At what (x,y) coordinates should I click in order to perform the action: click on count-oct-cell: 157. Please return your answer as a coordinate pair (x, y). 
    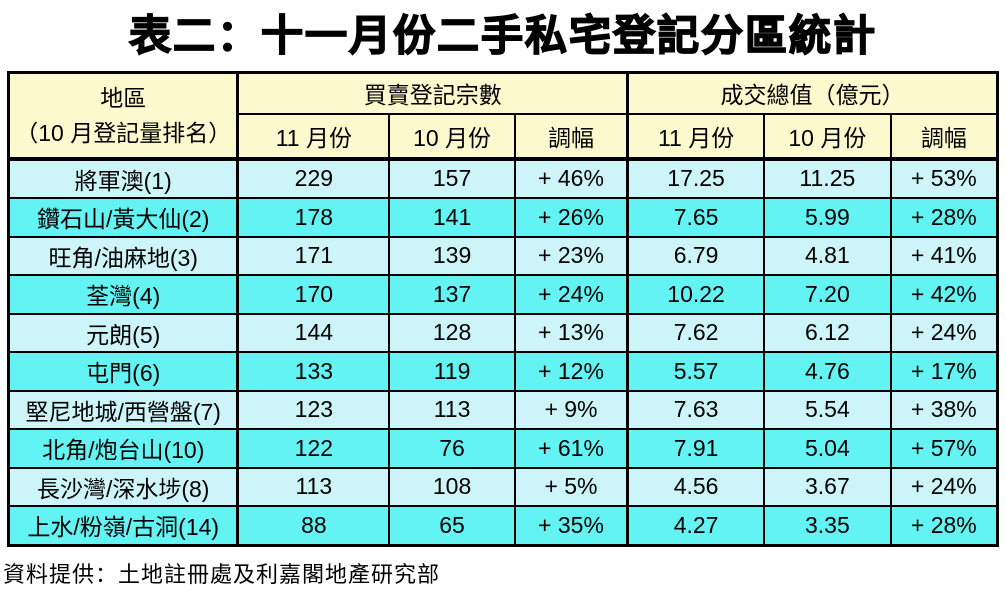
    Looking at the image, I should click on (452, 178).